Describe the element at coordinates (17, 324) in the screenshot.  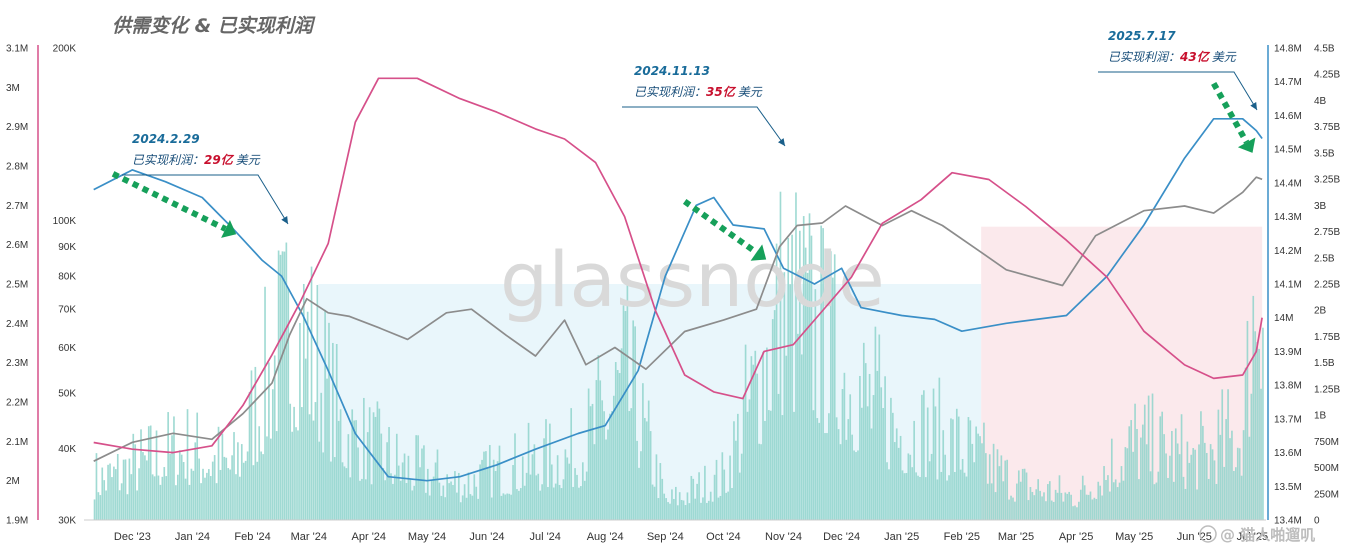
I see `left-outer-tick-label: 2.4M` at that location.